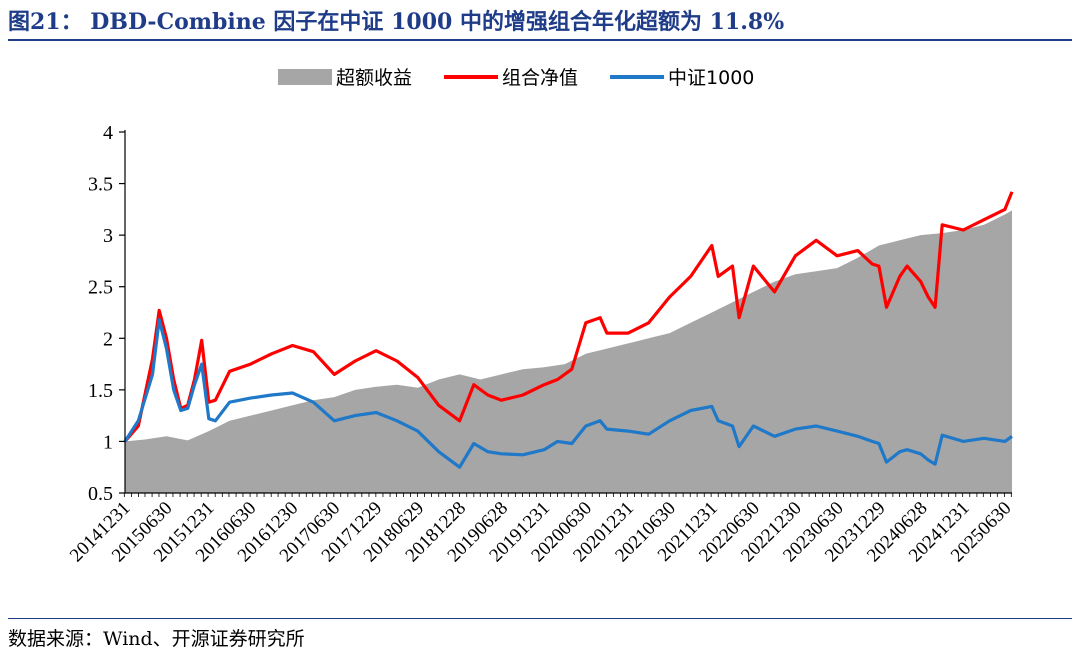 This screenshot has height=658, width=1080. I want to click on source-divider, so click(540, 618).